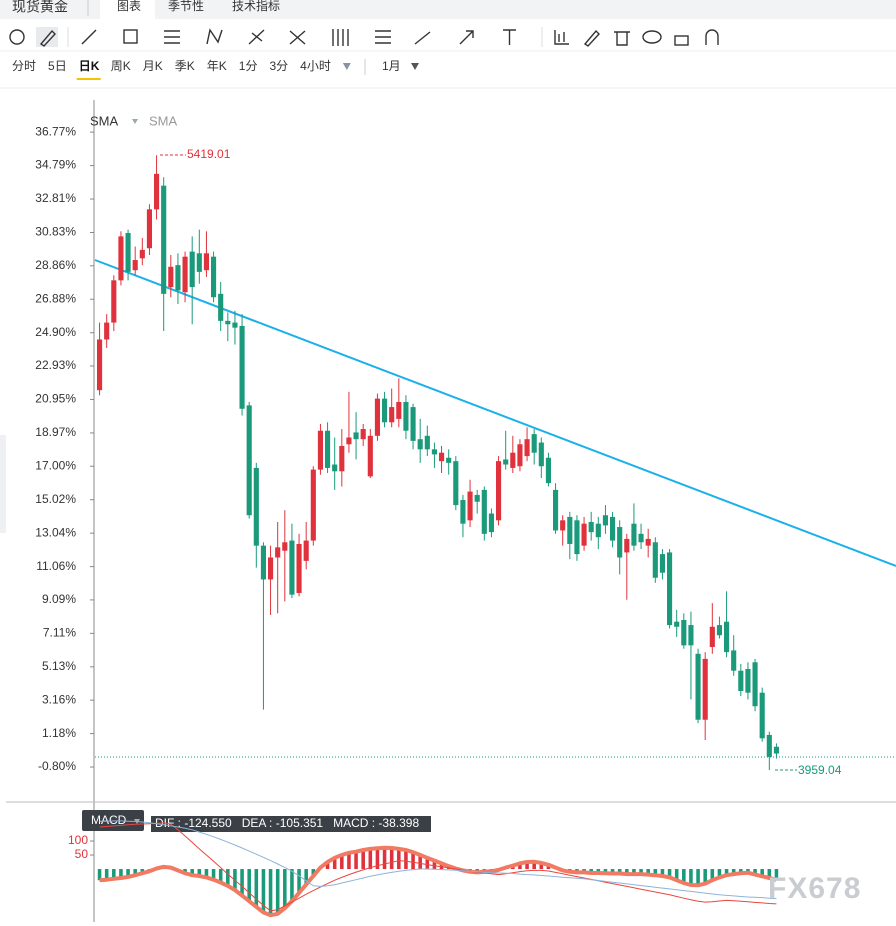  What do you see at coordinates (89, 66) in the screenshot?
I see `timeframe: 日K` at bounding box center [89, 66].